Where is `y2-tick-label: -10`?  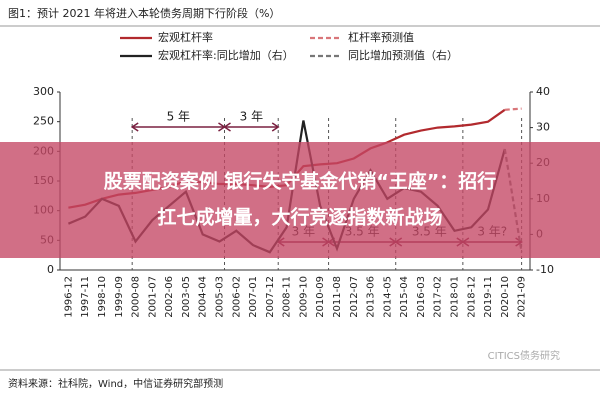
y2-tick-label: -10 is located at coordinates (545, 269).